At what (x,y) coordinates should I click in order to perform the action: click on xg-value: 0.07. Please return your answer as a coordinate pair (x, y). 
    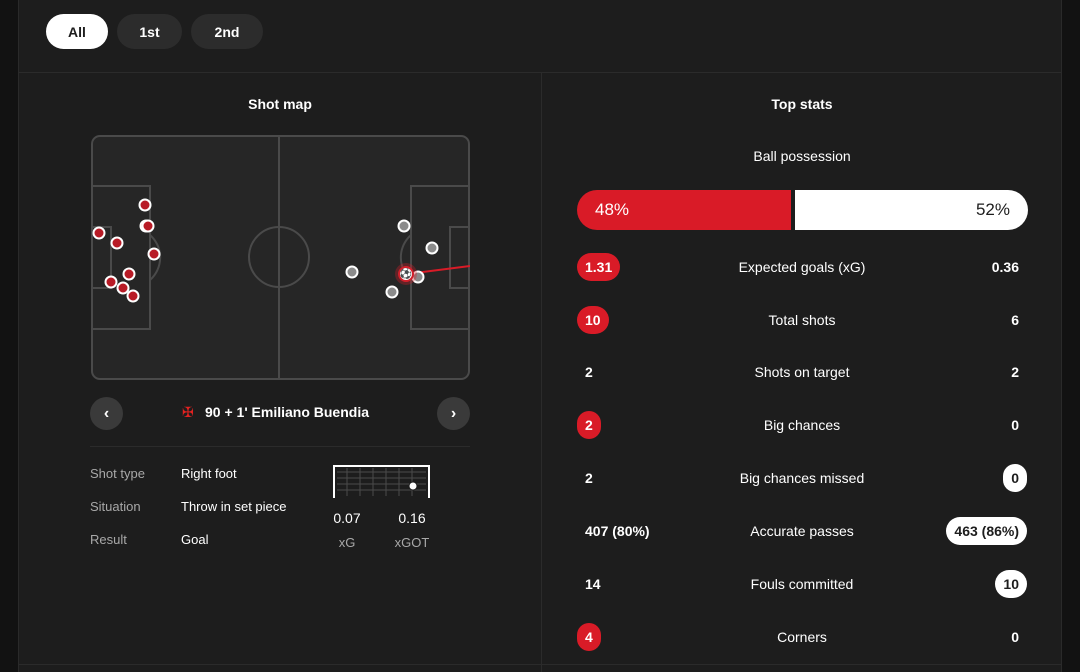
    Looking at the image, I should click on (347, 518).